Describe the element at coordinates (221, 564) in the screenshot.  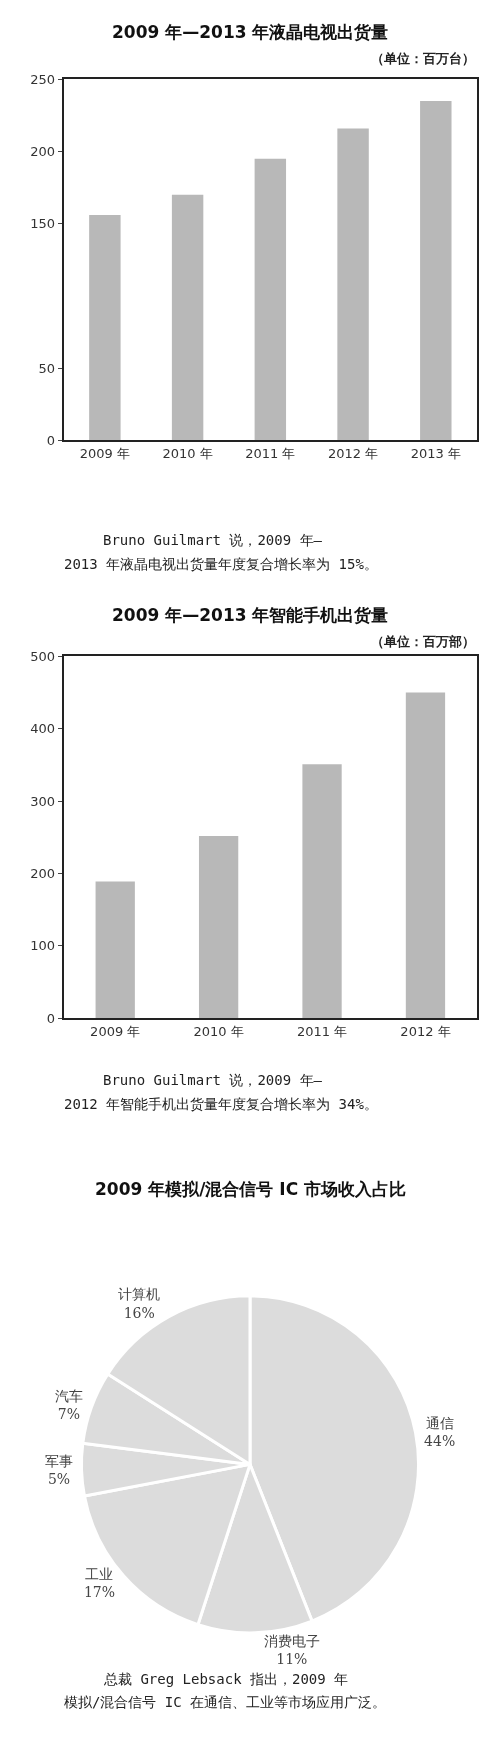
I see `text: 2013 年液晶电视出货量年度复合增长率为 15%。` at that location.